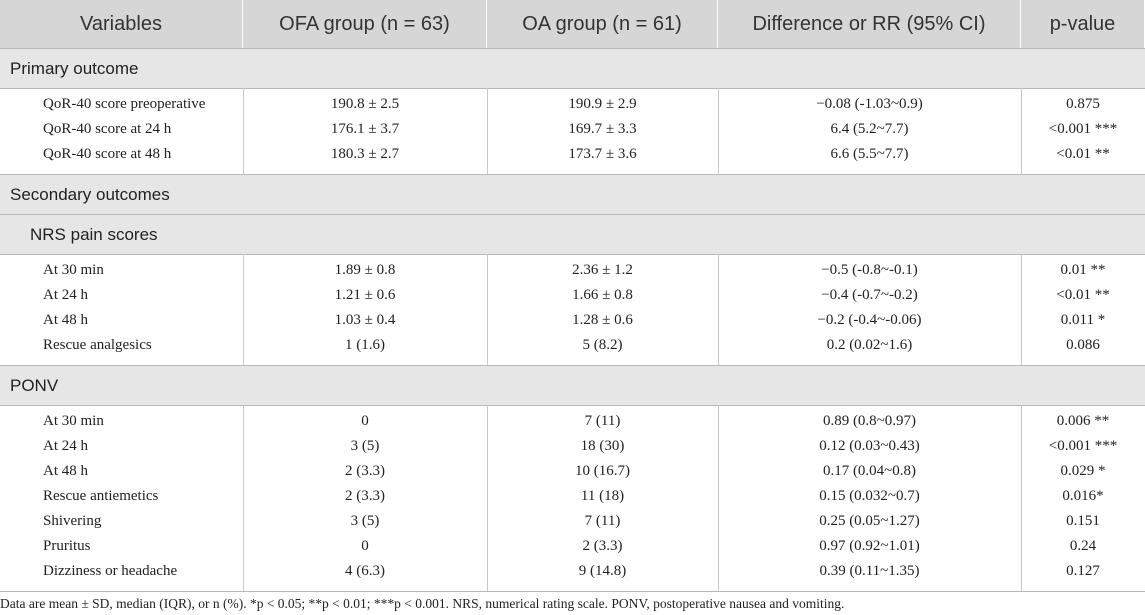 Image resolution: width=1145 pixels, height=615 pixels. Describe the element at coordinates (869, 496) in the screenshot. I see `table-cell: 0.15 (0.032~0.7)` at that location.